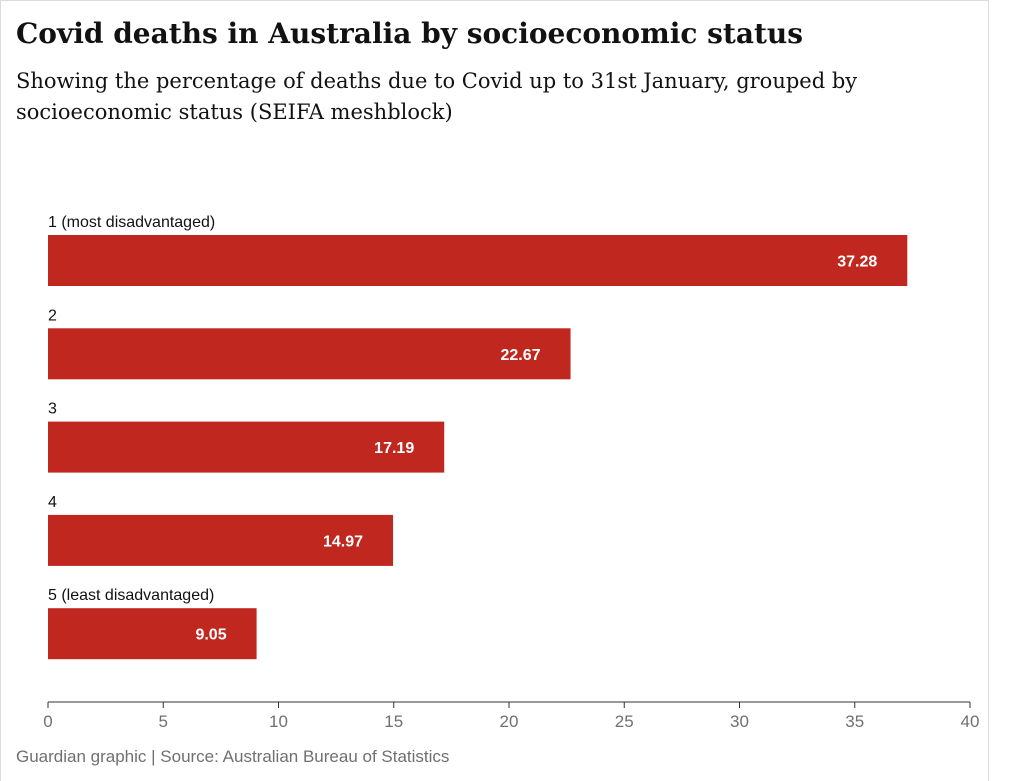  I want to click on bar-value-label: 37.28, so click(857, 262).